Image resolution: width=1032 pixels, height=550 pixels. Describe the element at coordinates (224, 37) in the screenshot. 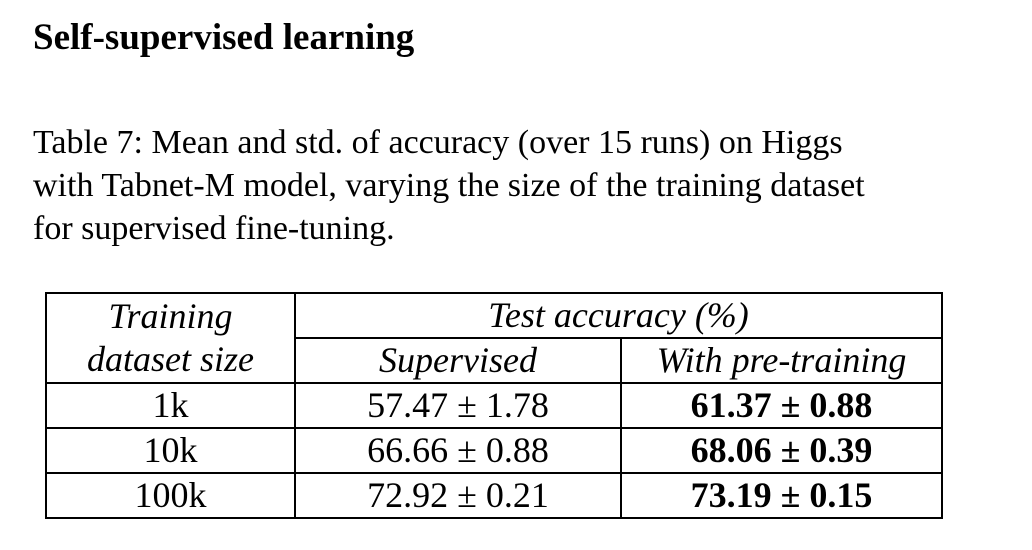

I see `section-heading: Self-supervised learning` at that location.